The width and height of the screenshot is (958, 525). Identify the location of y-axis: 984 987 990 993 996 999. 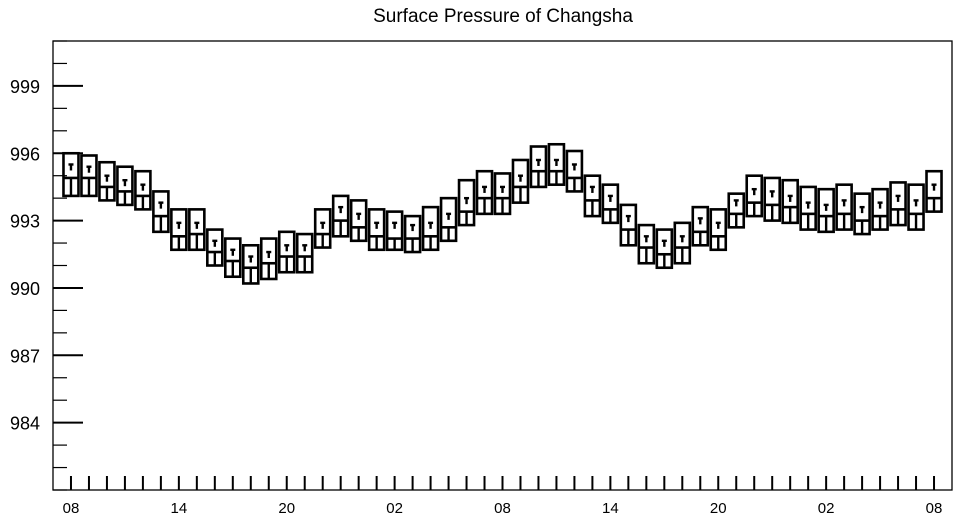
(46, 265).